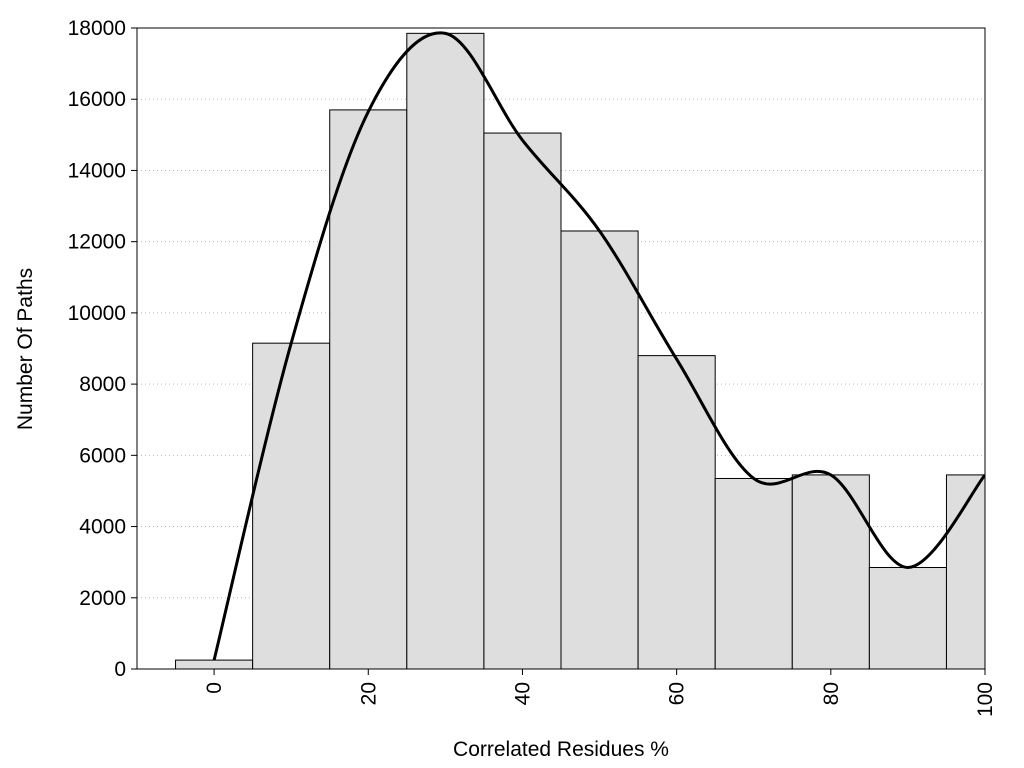 The height and width of the screenshot is (768, 1024). Describe the element at coordinates (831, 693) in the screenshot. I see `x-tick-label: 80` at that location.